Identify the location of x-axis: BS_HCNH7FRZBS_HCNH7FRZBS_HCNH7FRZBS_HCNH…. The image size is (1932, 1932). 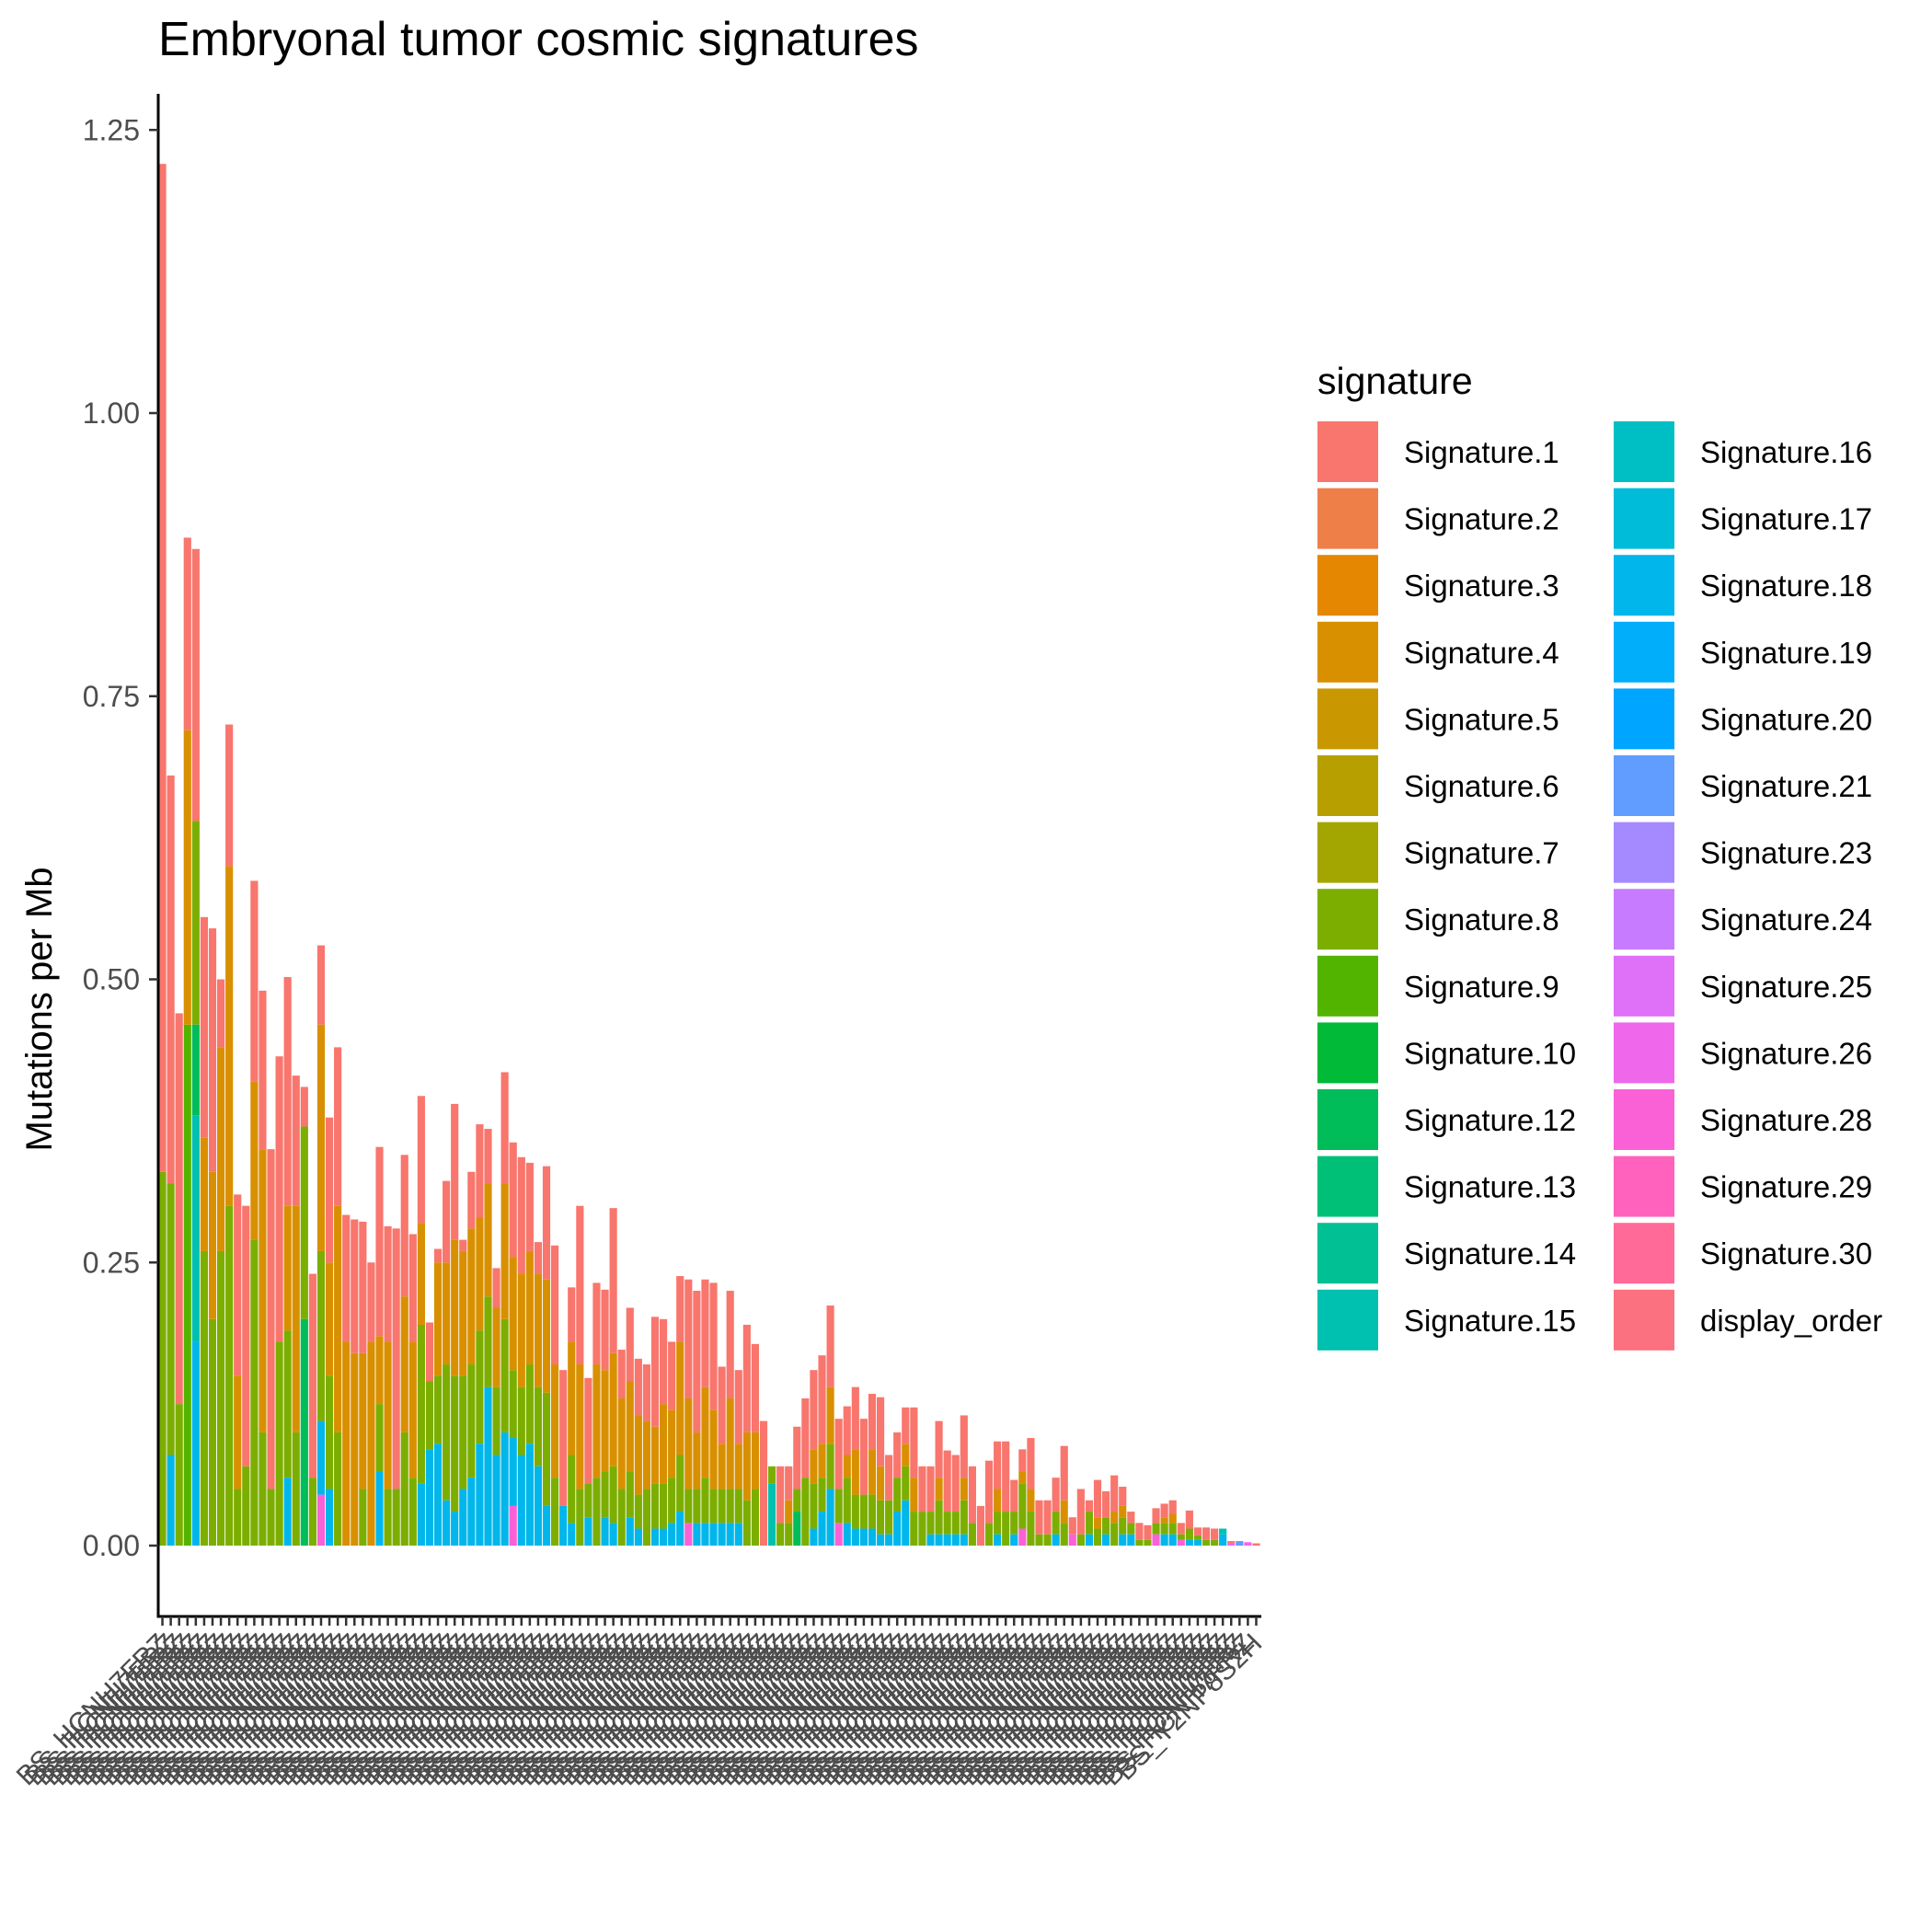
(639, 1703).